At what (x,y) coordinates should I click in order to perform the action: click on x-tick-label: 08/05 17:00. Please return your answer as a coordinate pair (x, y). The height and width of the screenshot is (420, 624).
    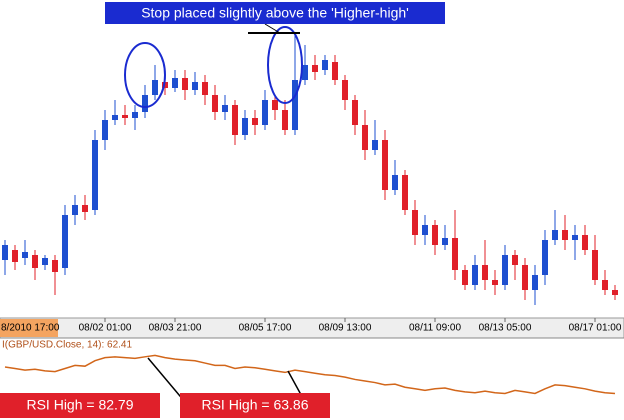
    Looking at the image, I should click on (265, 328).